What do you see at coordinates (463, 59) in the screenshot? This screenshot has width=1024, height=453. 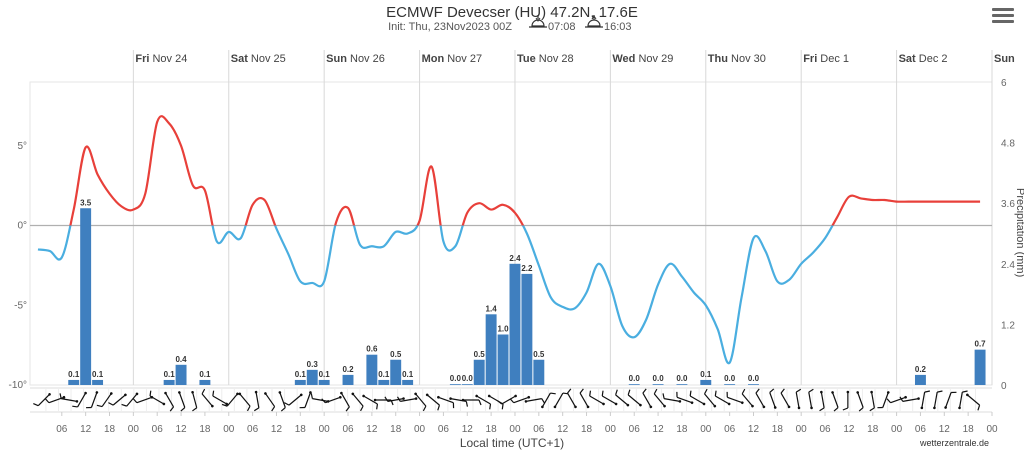 I see `day-label-date: Nov 27` at bounding box center [463, 59].